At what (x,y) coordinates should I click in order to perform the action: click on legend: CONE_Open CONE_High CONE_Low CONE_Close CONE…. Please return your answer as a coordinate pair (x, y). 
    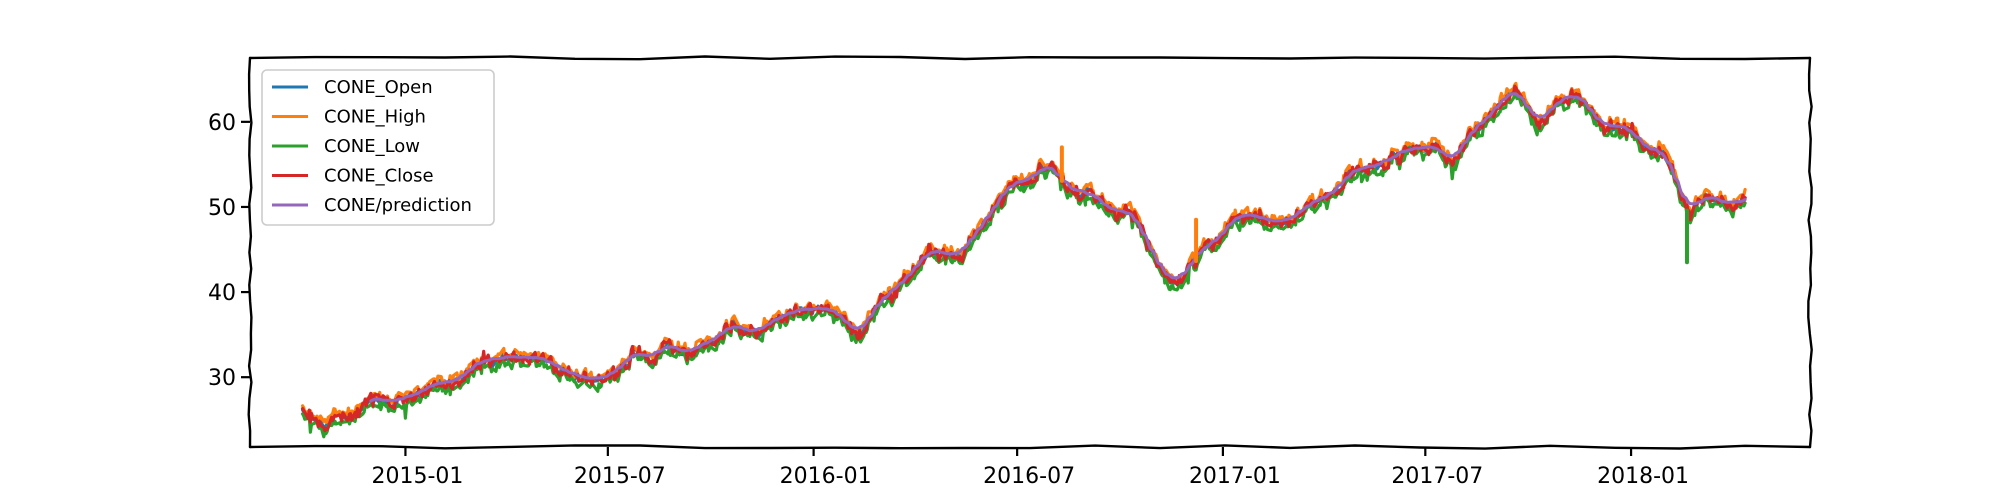
    Looking at the image, I should click on (378, 147).